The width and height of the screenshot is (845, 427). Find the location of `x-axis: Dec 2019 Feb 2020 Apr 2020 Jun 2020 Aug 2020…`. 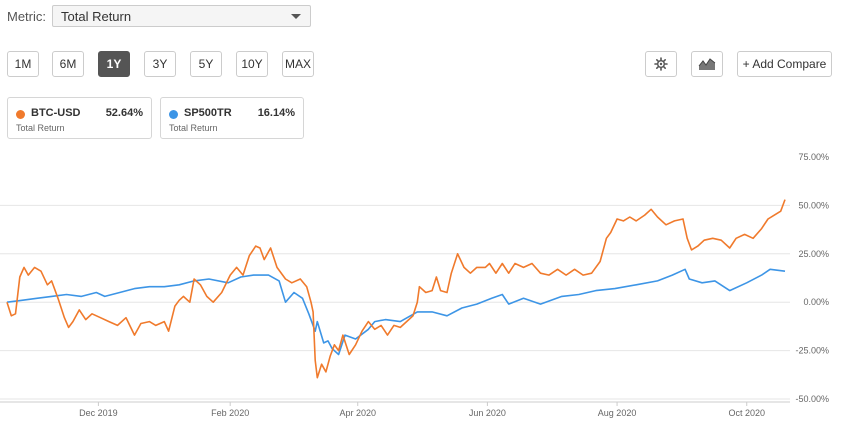

x-axis: Dec 2019 Feb 2020 Apr 2020 Jun 2020 Aug 2020… is located at coordinates (395, 409).